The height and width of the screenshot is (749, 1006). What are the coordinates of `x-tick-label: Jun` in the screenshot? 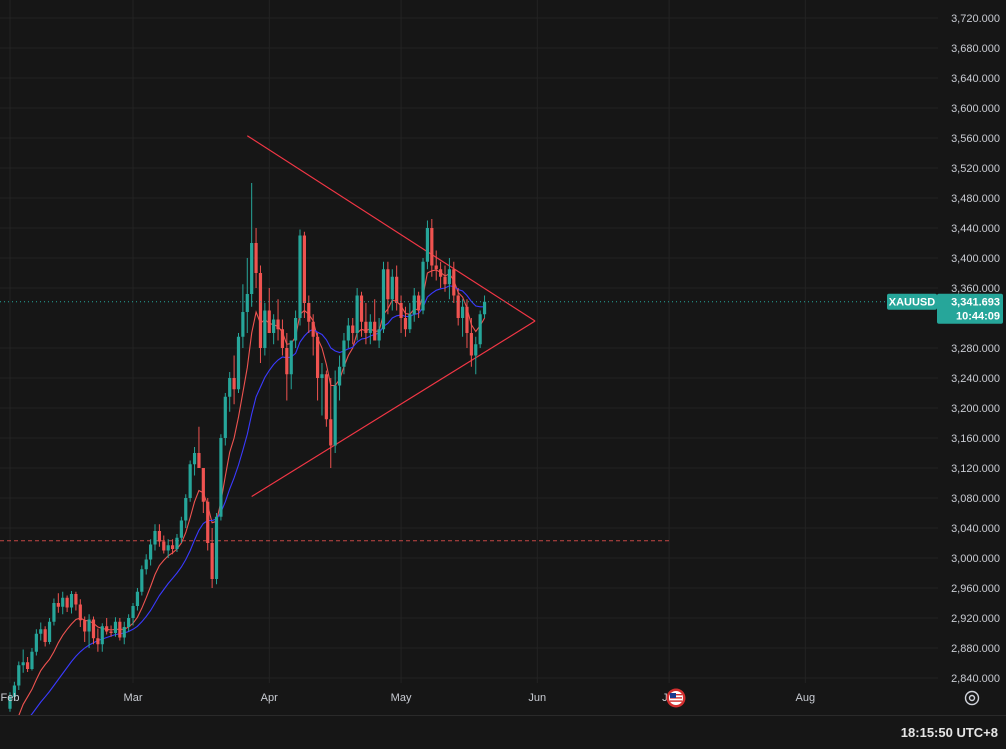 It's located at (537, 698).